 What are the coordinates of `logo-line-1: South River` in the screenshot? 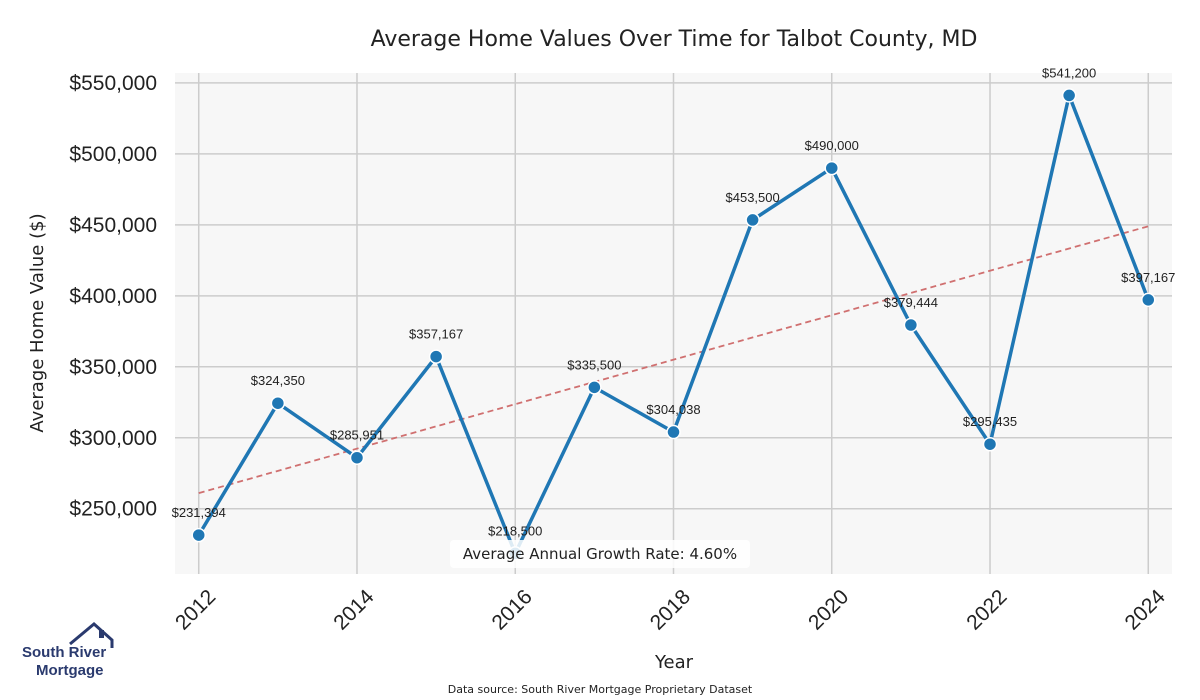 It's located at (64, 652).